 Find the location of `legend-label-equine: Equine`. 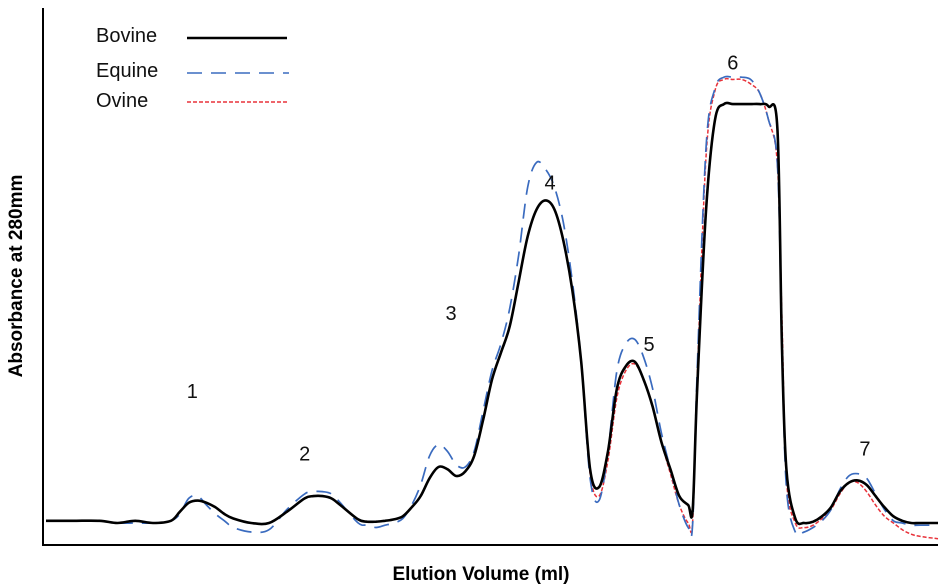

legend-label-equine: Equine is located at coordinates (127, 71).